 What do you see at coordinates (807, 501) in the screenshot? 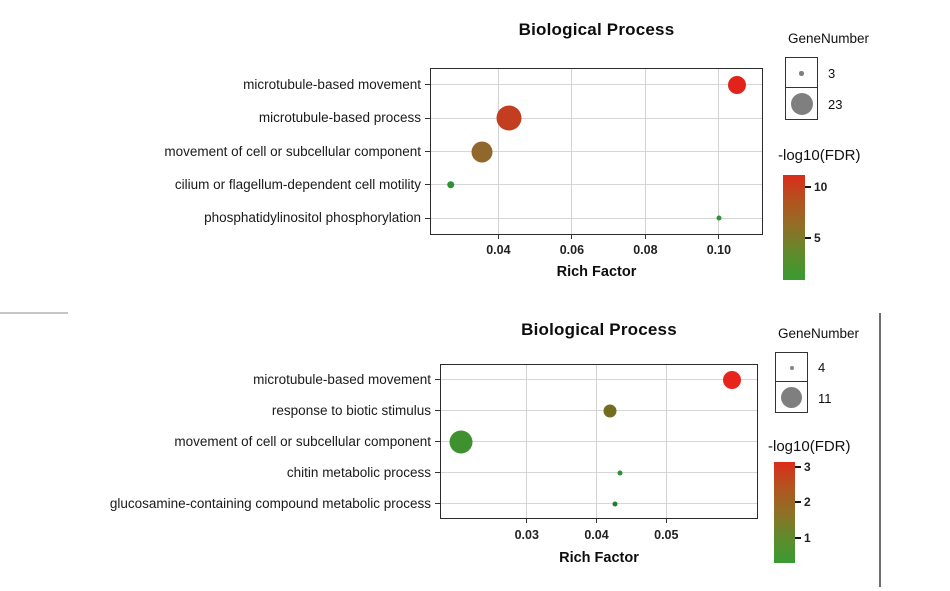
I see `colorbar-tick-label: 2` at bounding box center [807, 501].